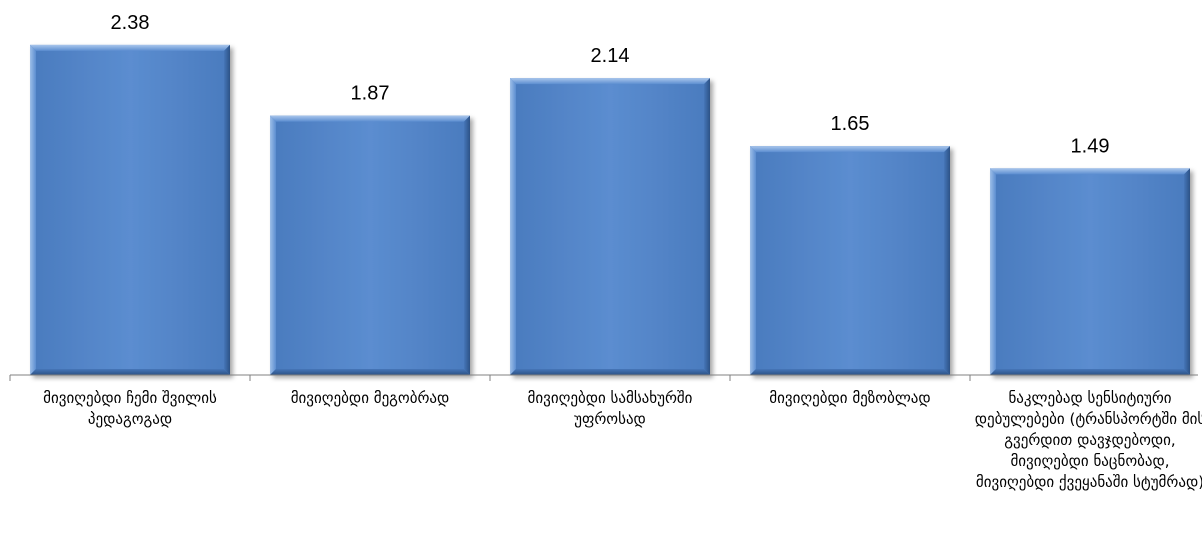 This screenshot has height=550, width=1202. I want to click on value-label: 1.49, so click(1090, 146).